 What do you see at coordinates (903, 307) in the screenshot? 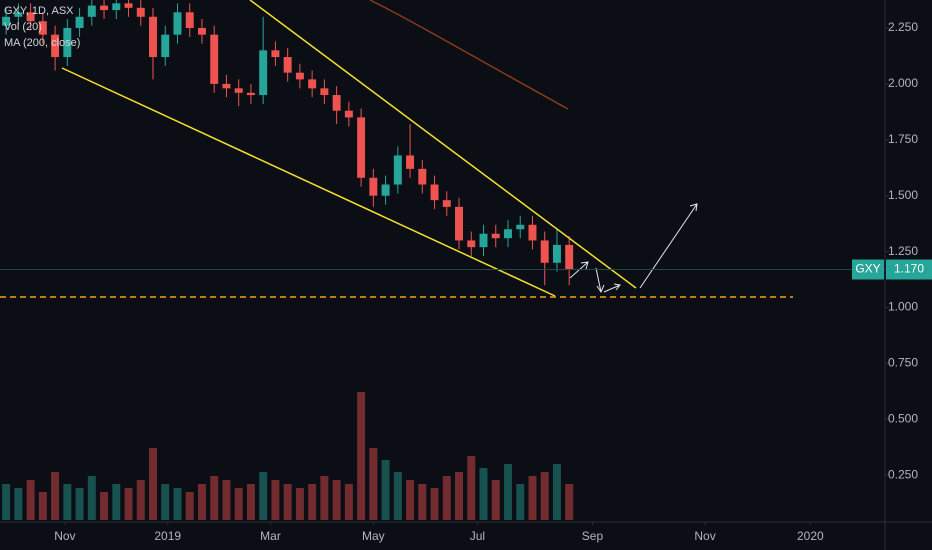
I see `y-tick-label: 1.000` at bounding box center [903, 307].